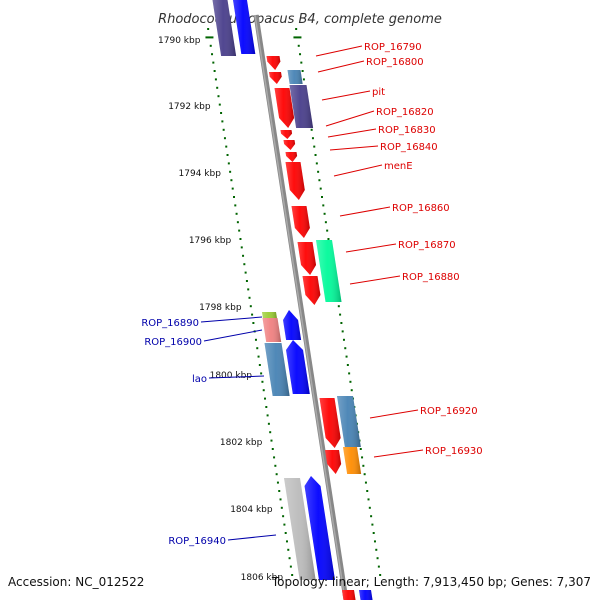  Describe the element at coordinates (284, 108) in the screenshot. I see `gene-pit-shade` at that location.